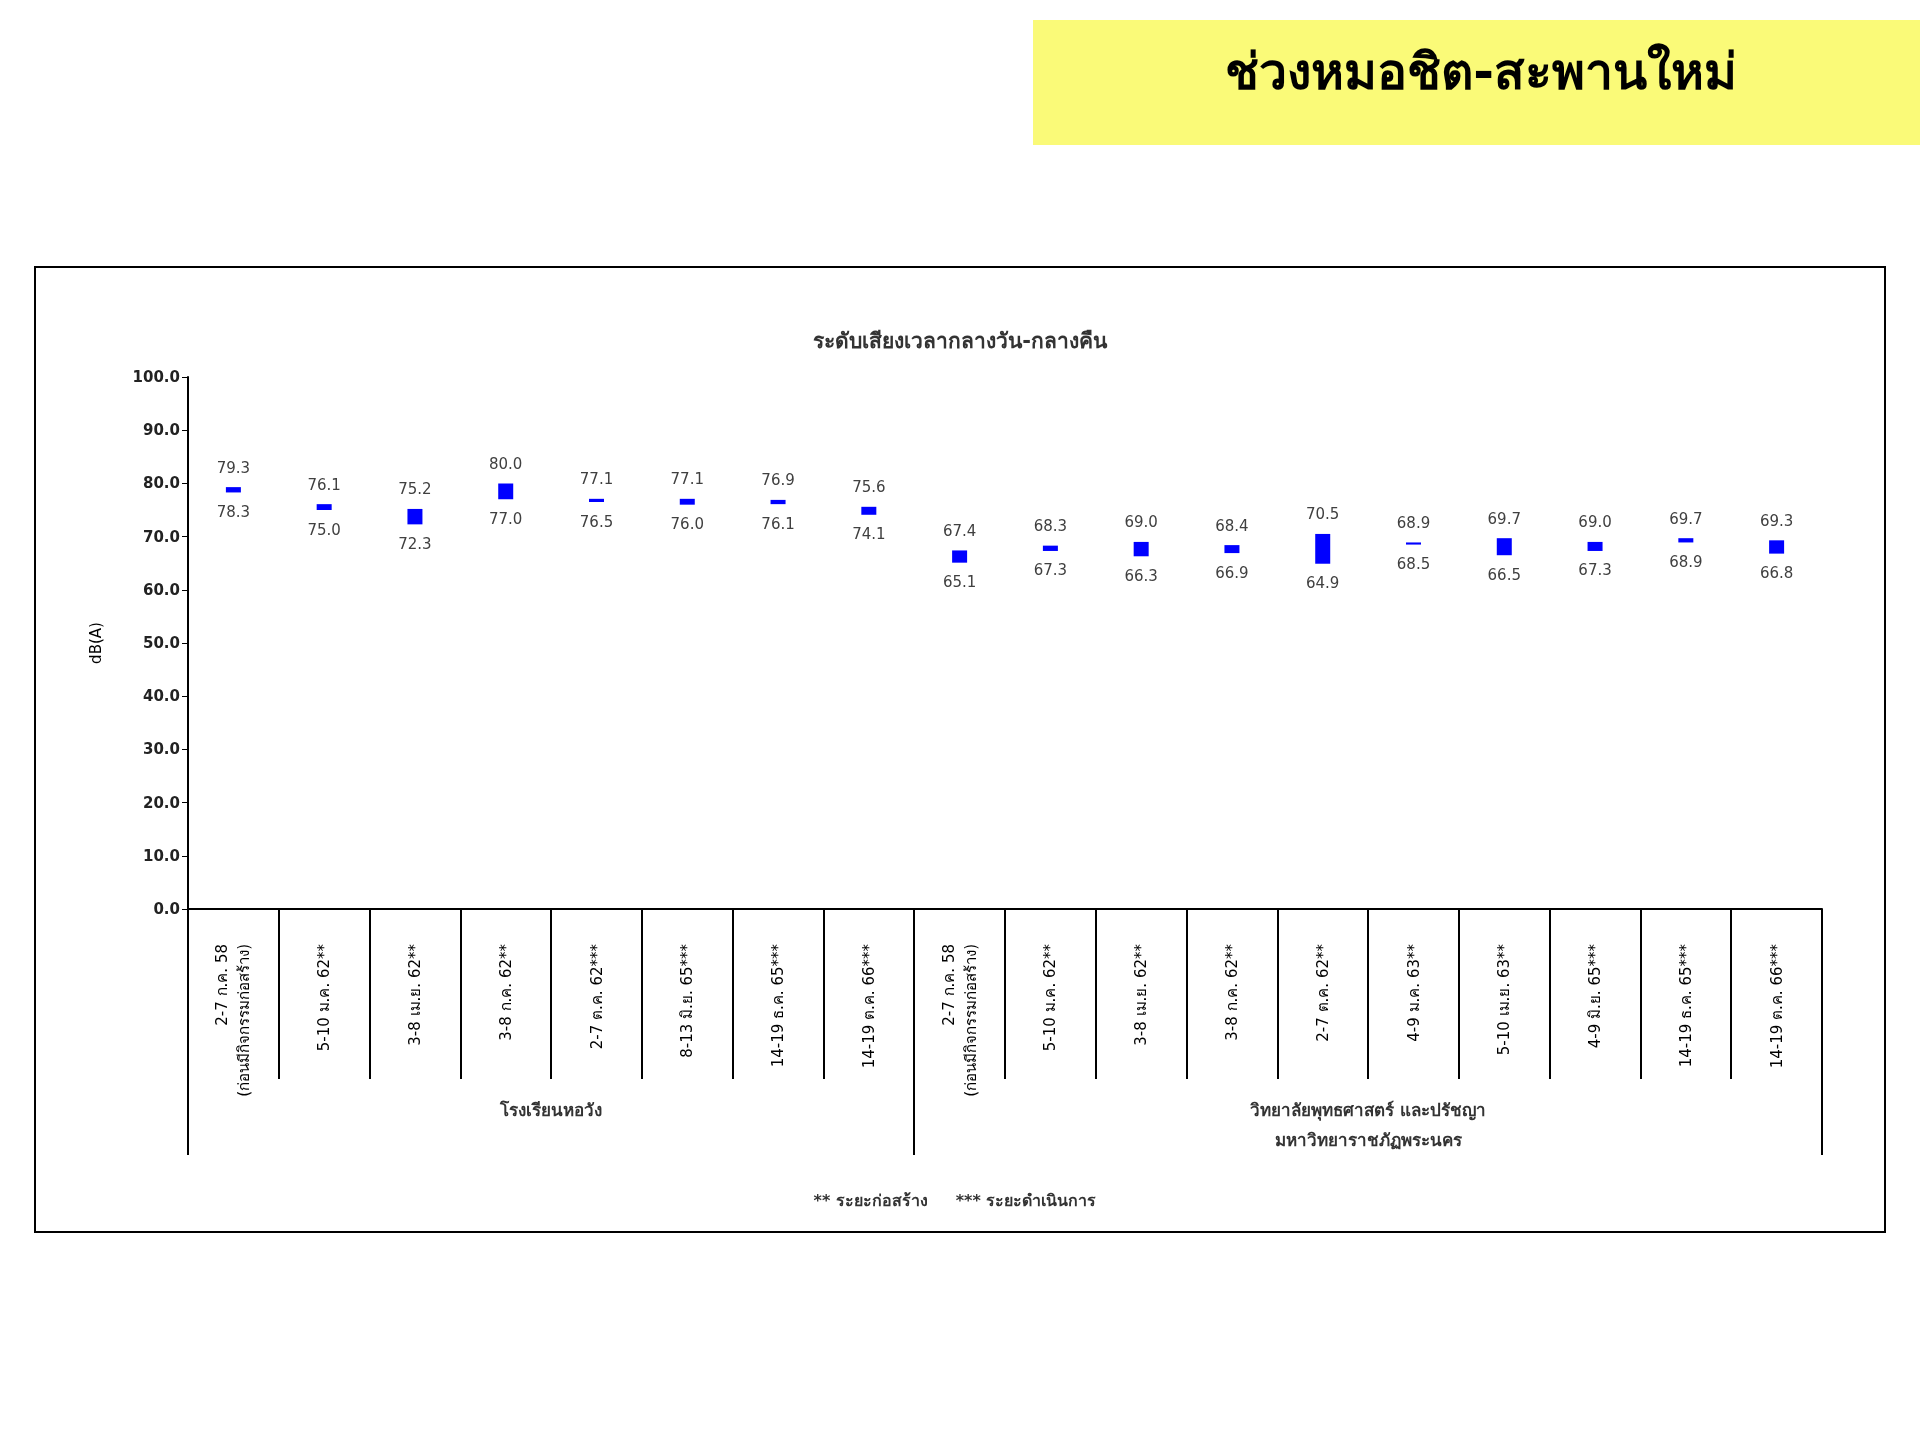 This screenshot has height=1440, width=1920. What do you see at coordinates (233, 467) in the screenshot?
I see `annotation: 79.3` at bounding box center [233, 467].